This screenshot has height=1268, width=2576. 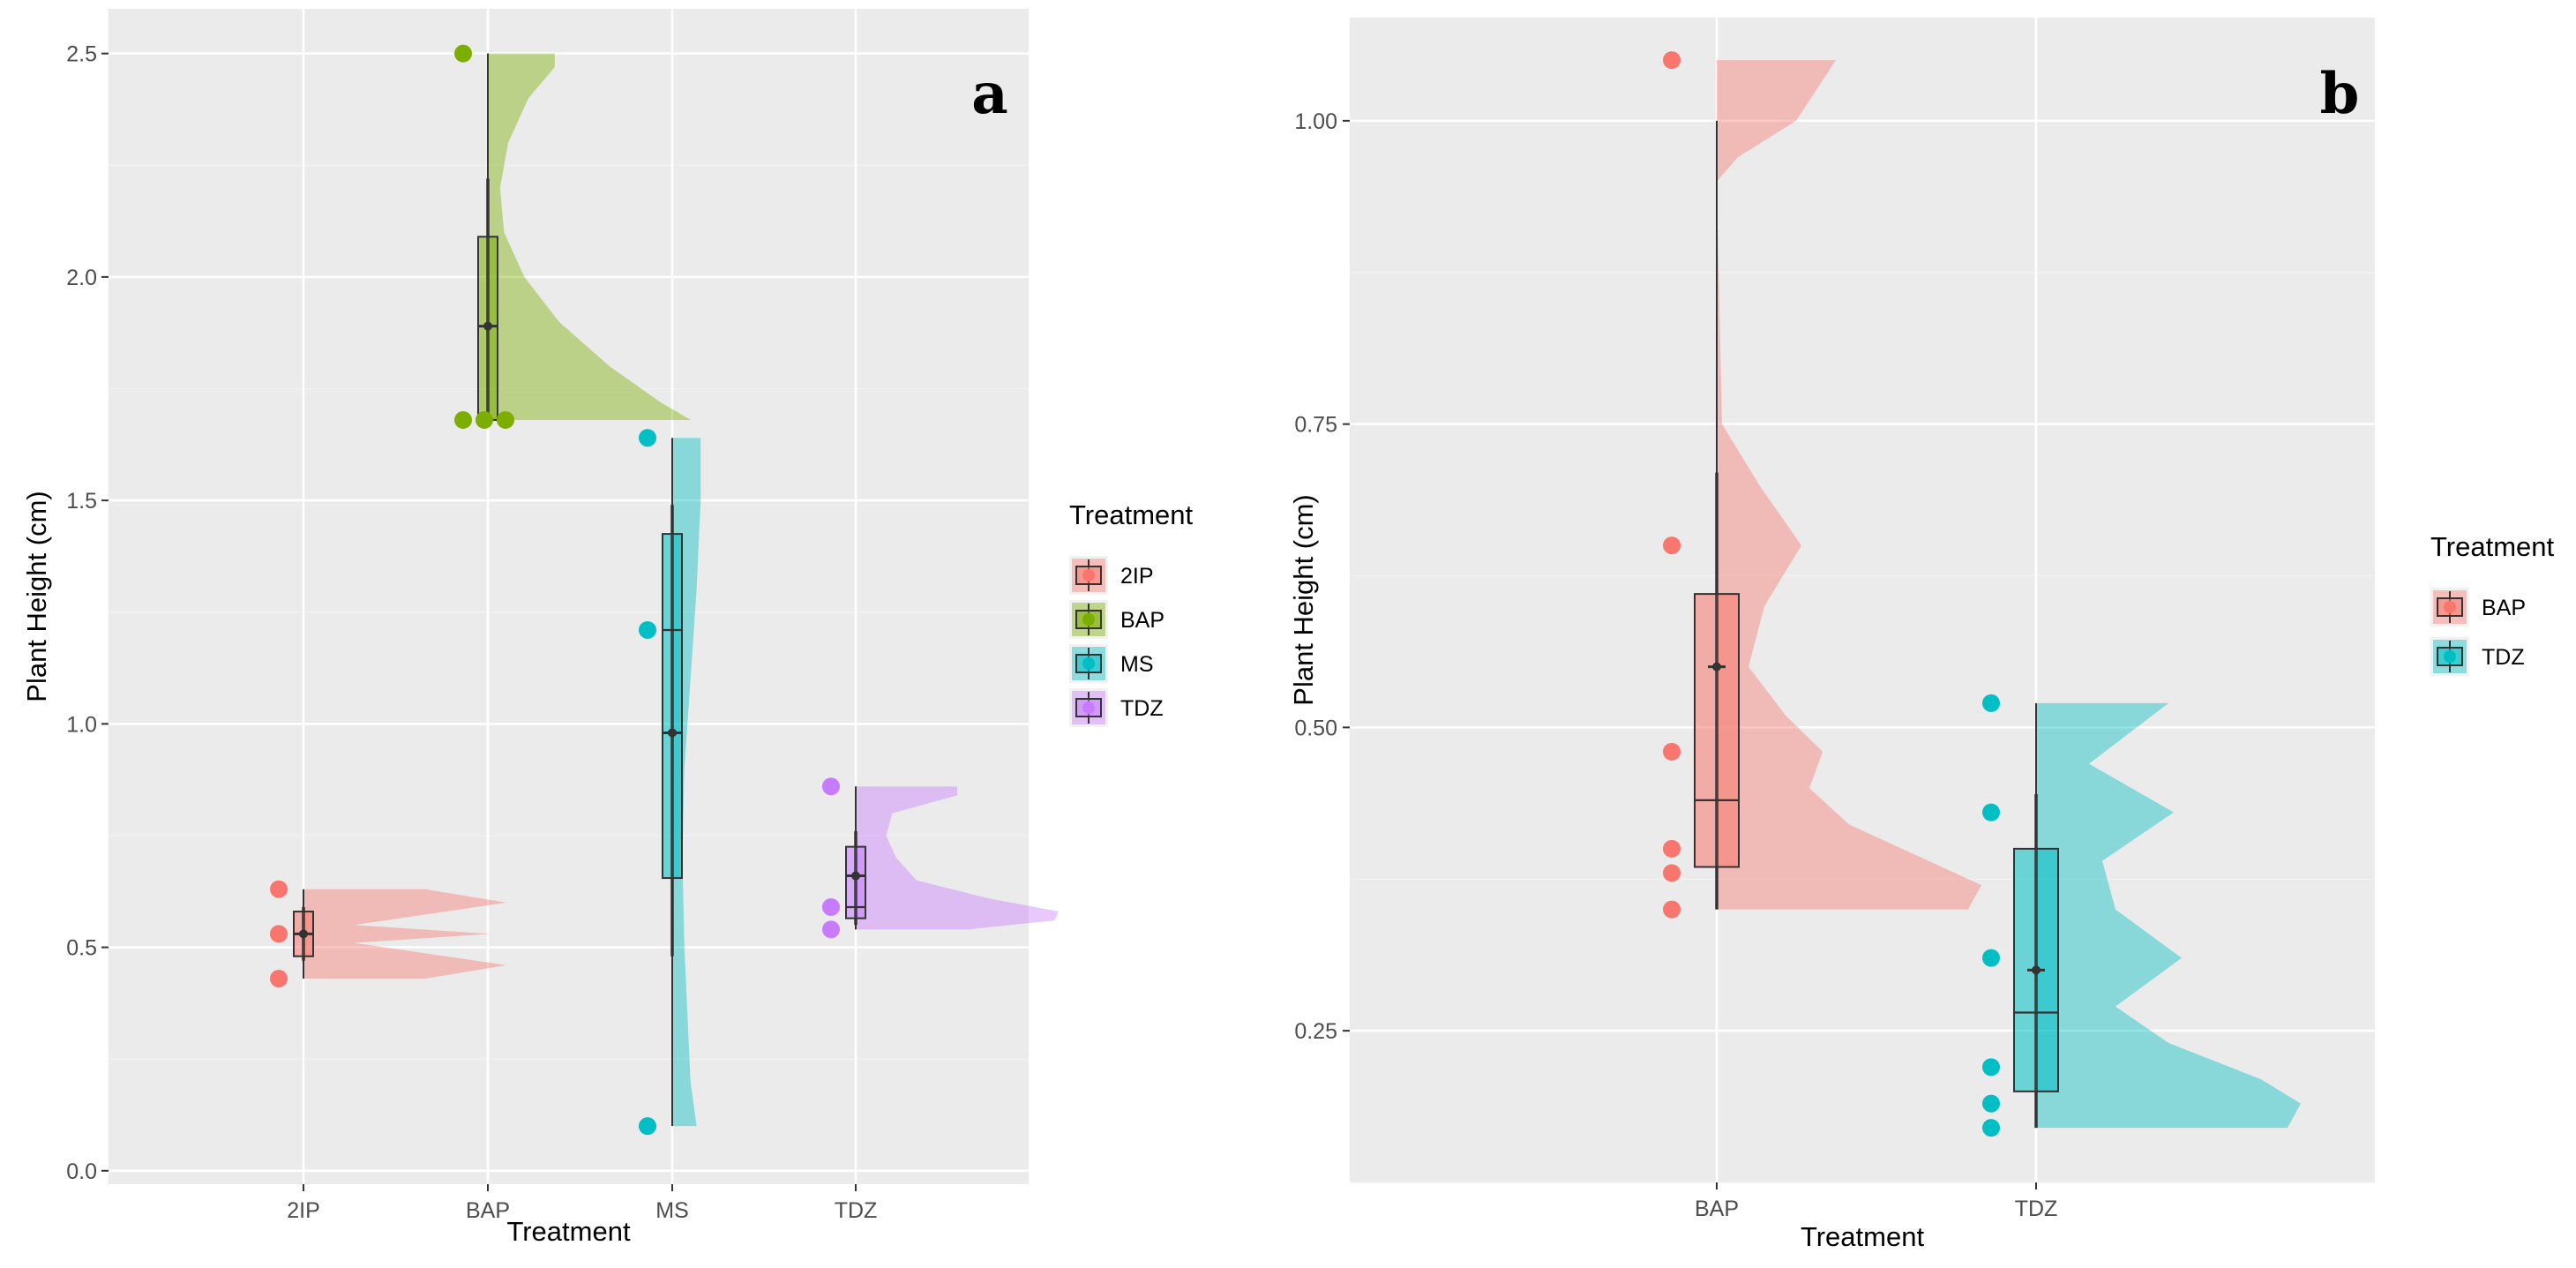 What do you see at coordinates (1112, 575) in the screenshot?
I see `legend-key-2ip: 2IP` at bounding box center [1112, 575].